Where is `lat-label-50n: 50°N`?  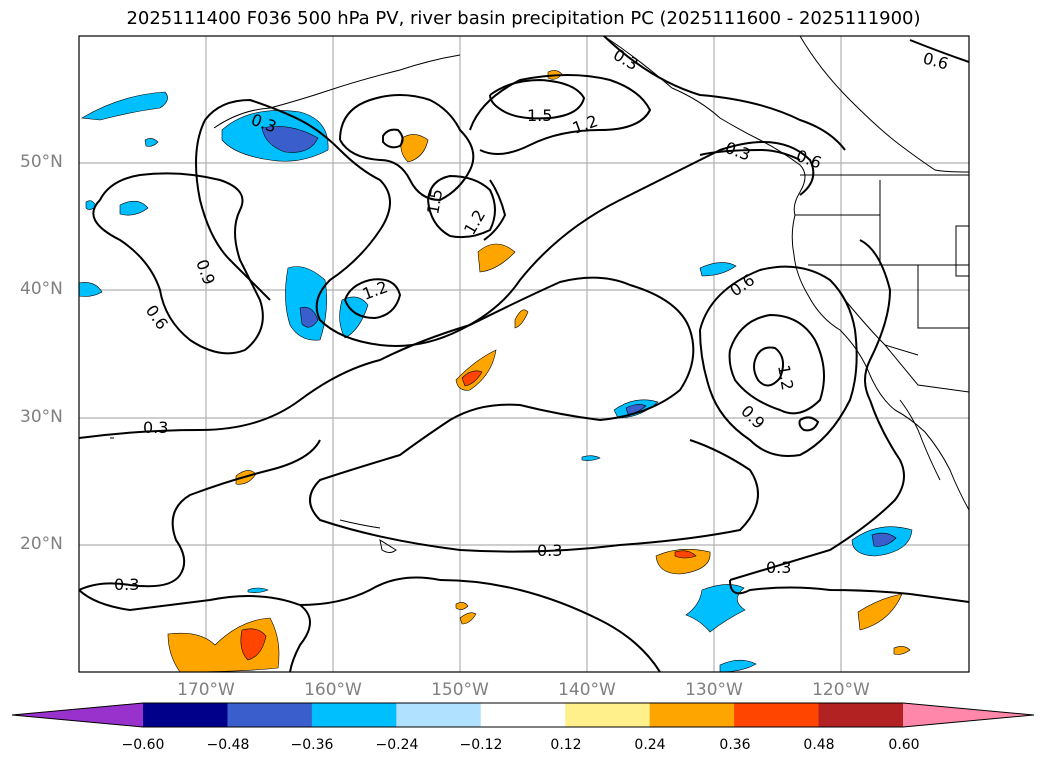 lat-label-50n: 50°N is located at coordinates (41, 162).